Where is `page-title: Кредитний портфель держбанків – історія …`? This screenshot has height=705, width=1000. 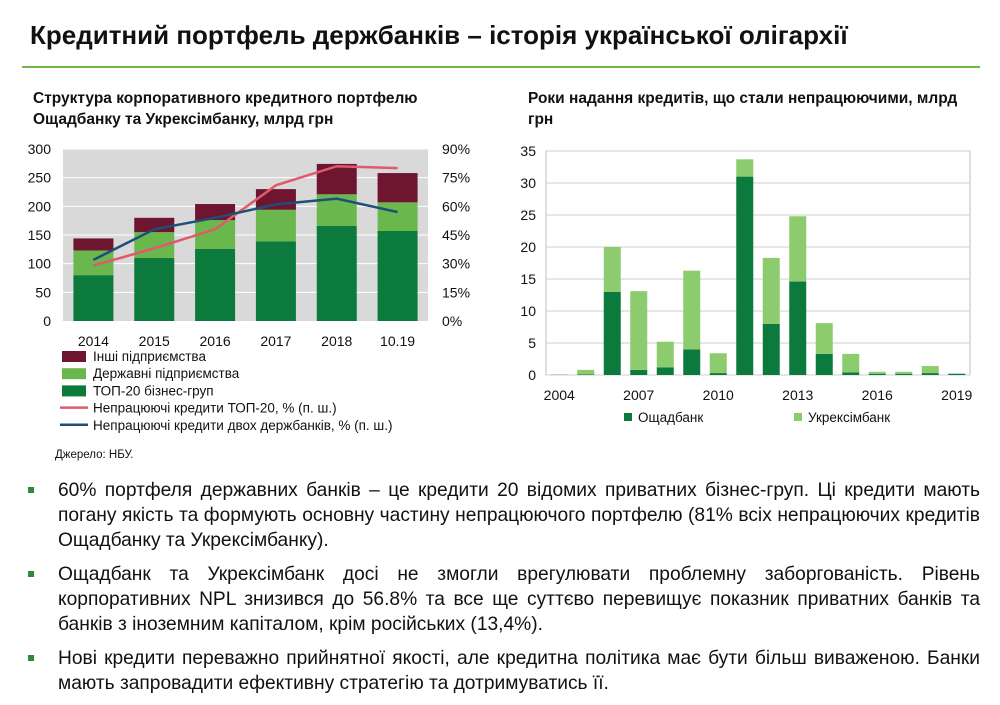 page-title: Кредитний портфель держбанків – історія … is located at coordinates (439, 35).